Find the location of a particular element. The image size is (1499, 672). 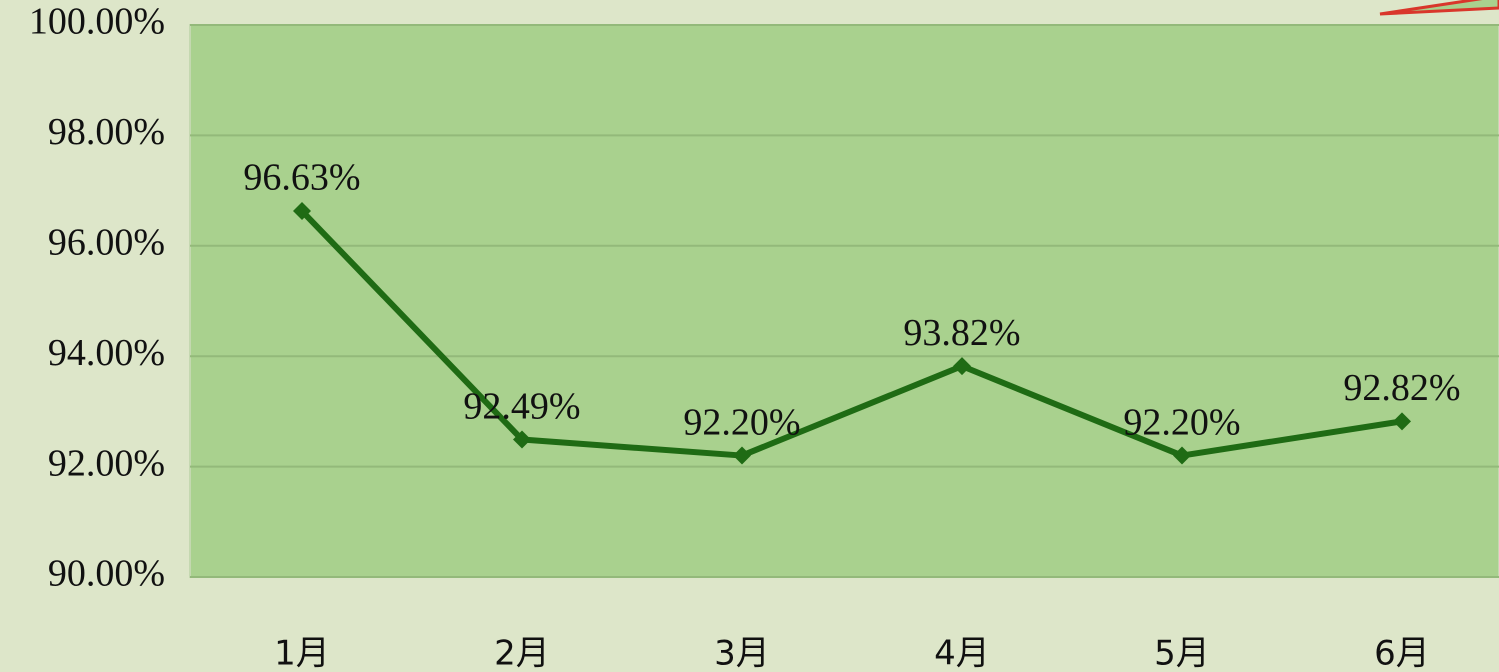

y-tick-label: 92.00% is located at coordinates (106, 463).